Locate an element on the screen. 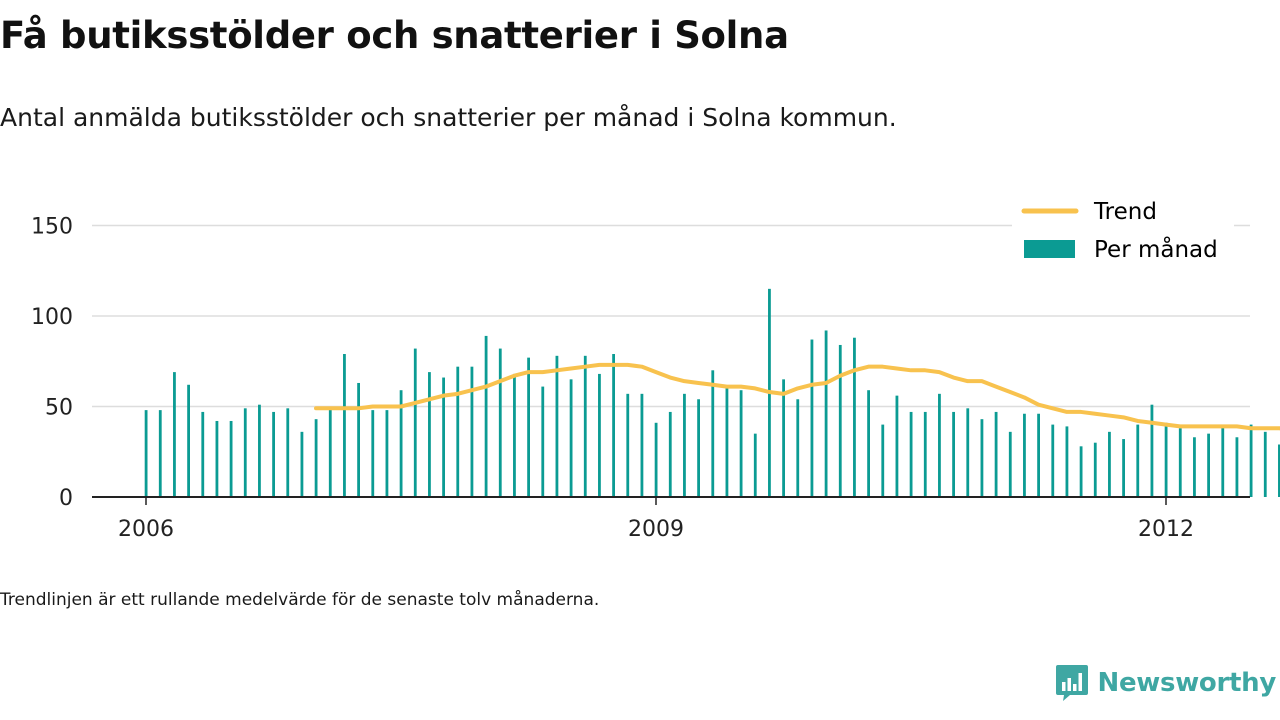 The width and height of the screenshot is (1280, 720). x-tick-label: 2009 is located at coordinates (656, 529).